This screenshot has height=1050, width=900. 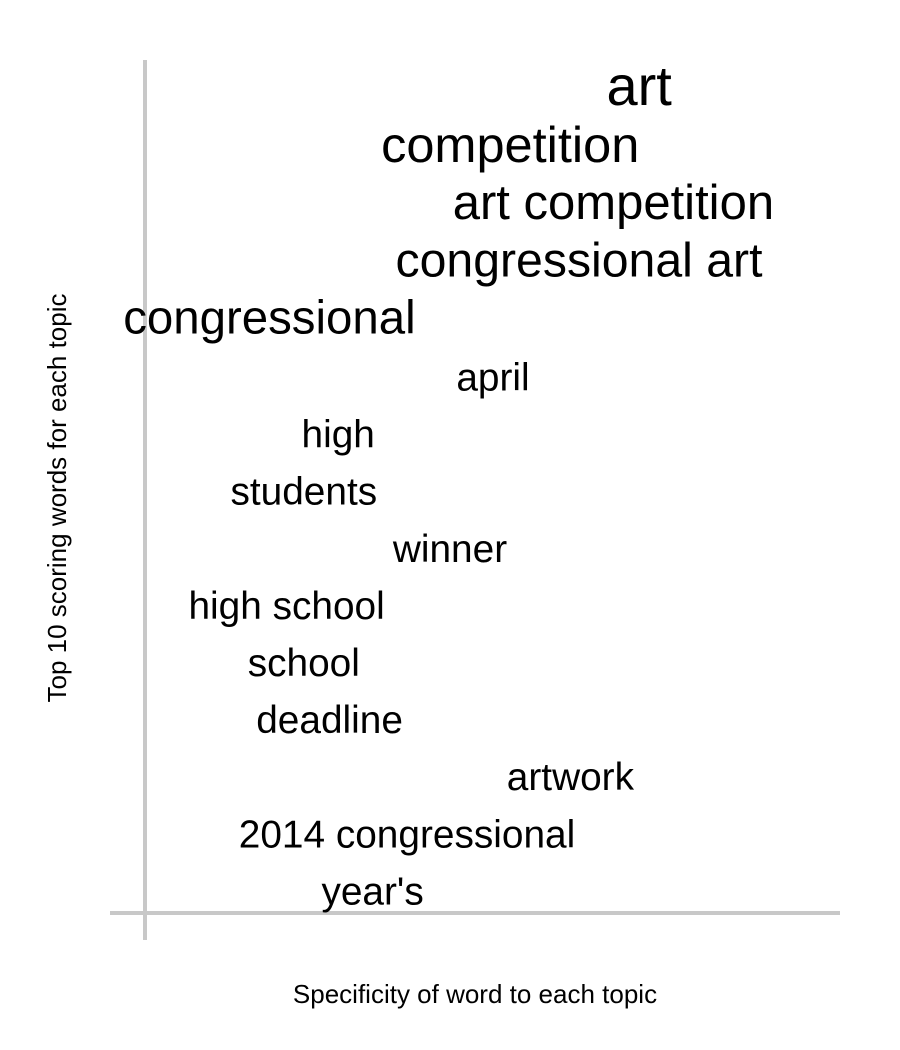 What do you see at coordinates (475, 994) in the screenshot?
I see `x-axis-label: Specificity of word to each topic` at bounding box center [475, 994].